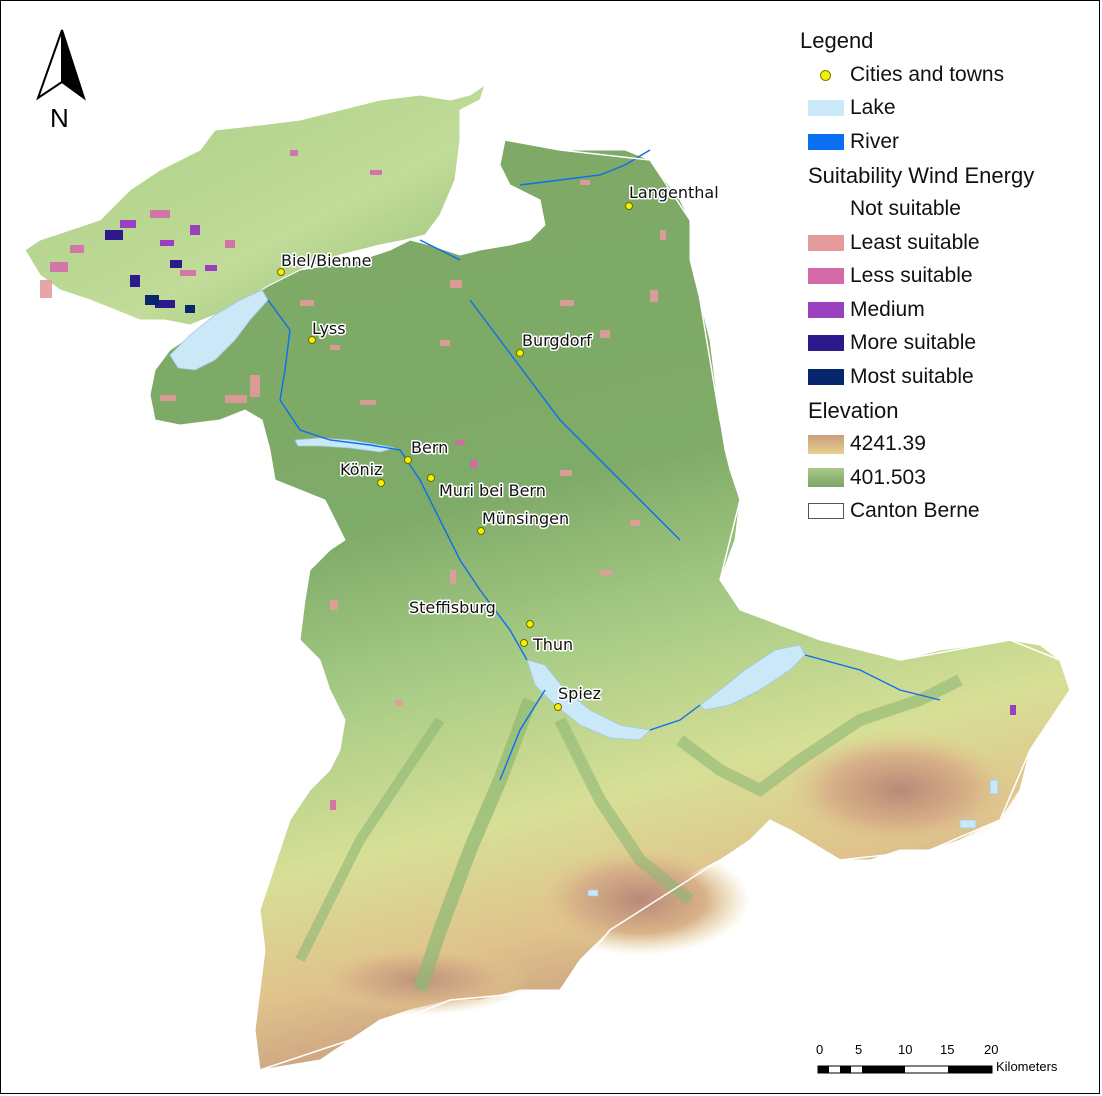 This screenshot has height=1096, width=1102. What do you see at coordinates (1027, 1066) in the screenshot?
I see `scale-unit: Kilometers` at bounding box center [1027, 1066].